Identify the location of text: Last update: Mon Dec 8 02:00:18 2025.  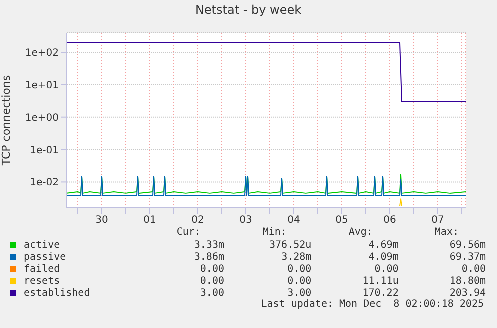
(372, 305).